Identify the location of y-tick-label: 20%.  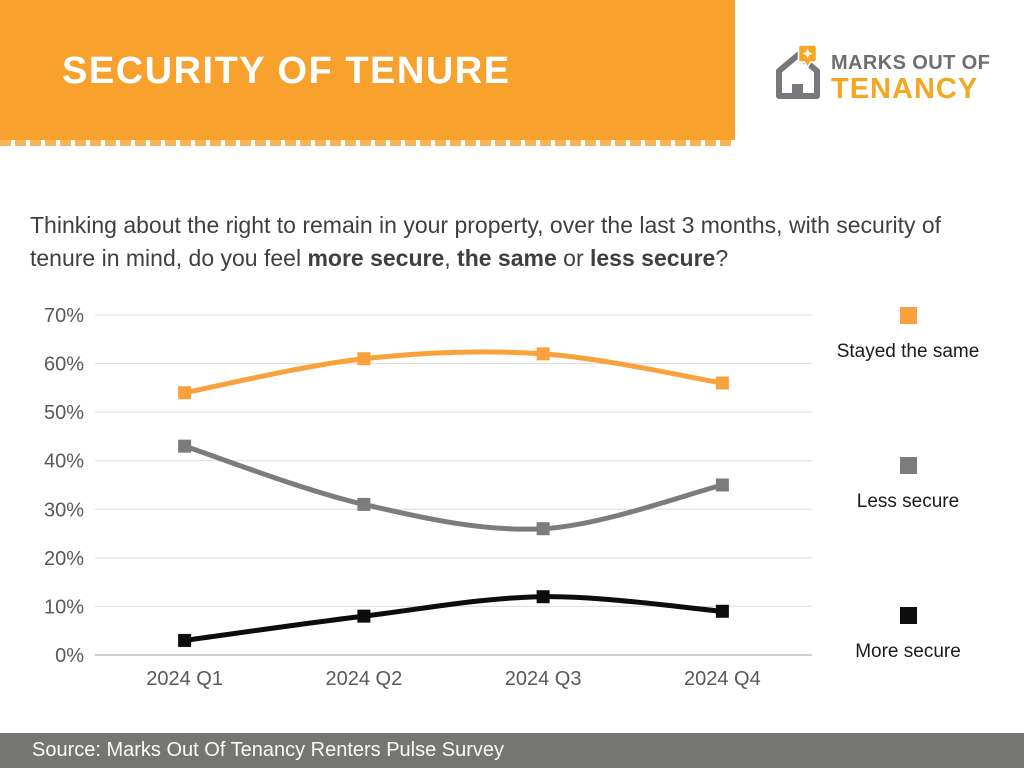
(64, 559).